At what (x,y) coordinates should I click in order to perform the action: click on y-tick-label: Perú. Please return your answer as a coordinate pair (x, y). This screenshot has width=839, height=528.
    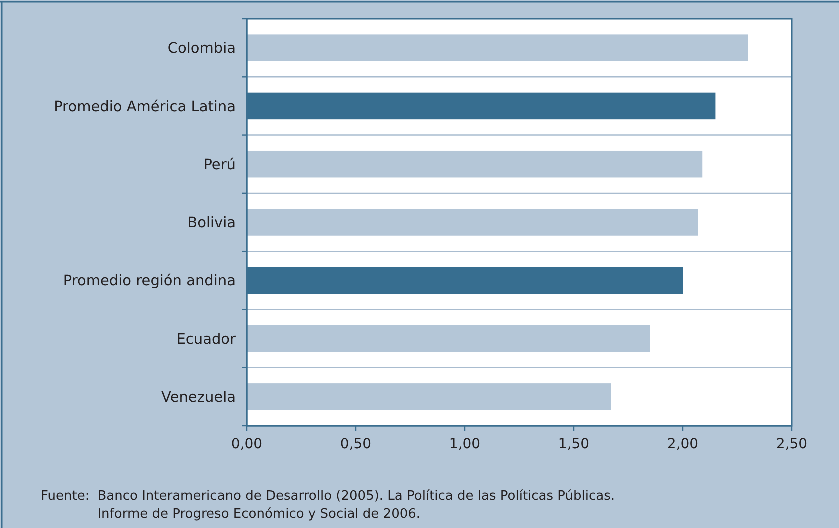
    Looking at the image, I should click on (220, 165).